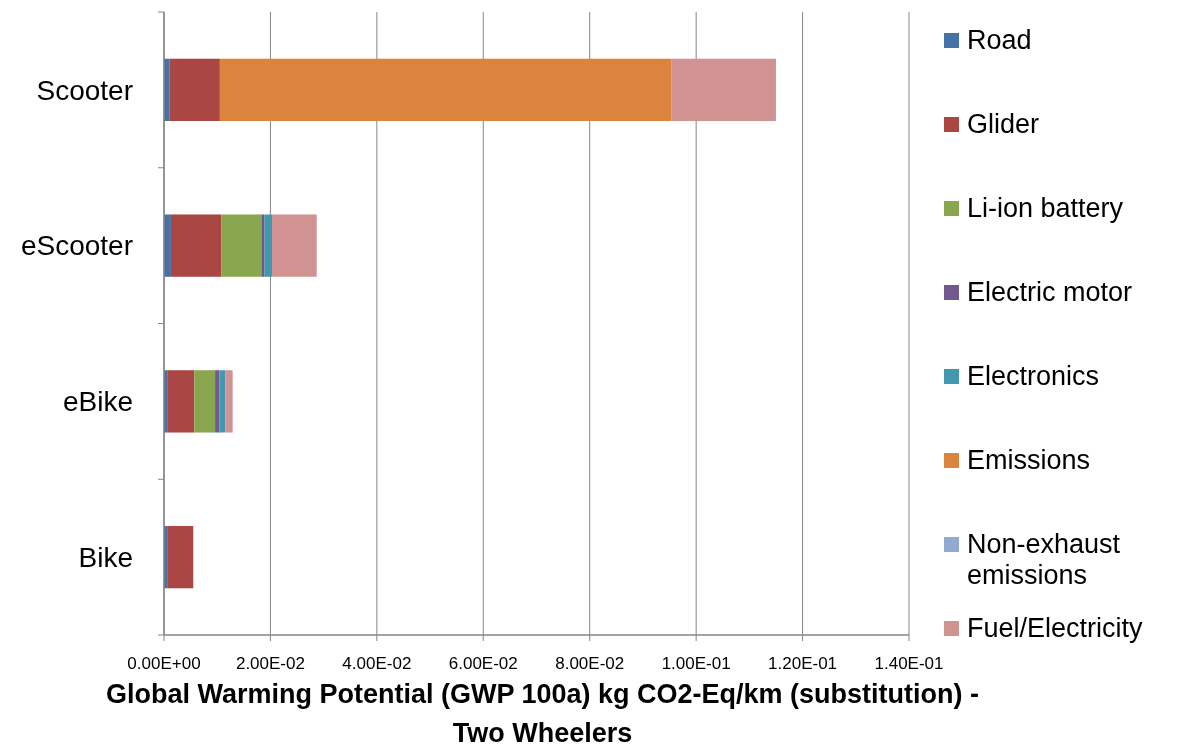  I want to click on x-tick-label: 0.00E+00, so click(164, 663).